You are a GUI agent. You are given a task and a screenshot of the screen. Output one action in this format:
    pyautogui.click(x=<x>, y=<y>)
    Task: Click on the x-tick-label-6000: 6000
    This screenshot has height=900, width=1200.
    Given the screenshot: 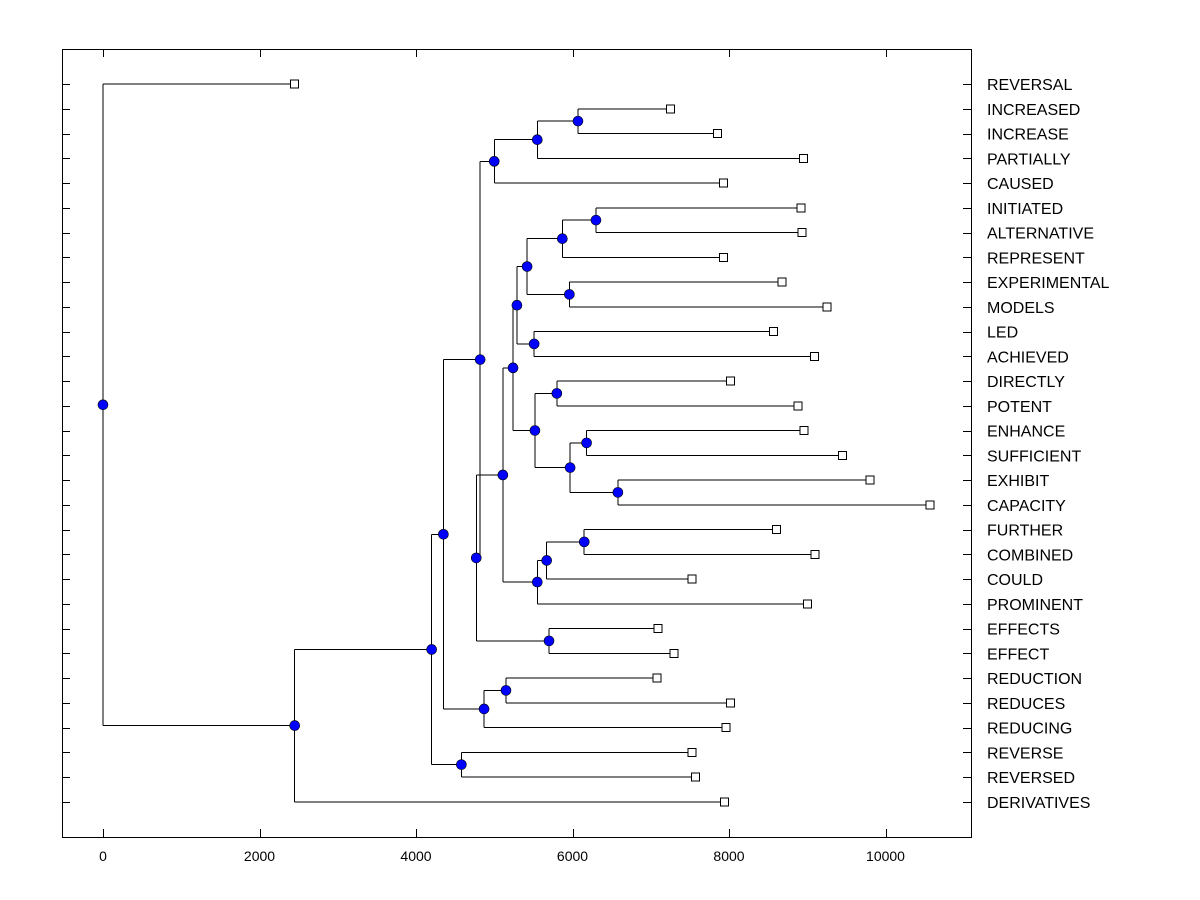 What is the action you would take?
    pyautogui.click(x=572, y=856)
    